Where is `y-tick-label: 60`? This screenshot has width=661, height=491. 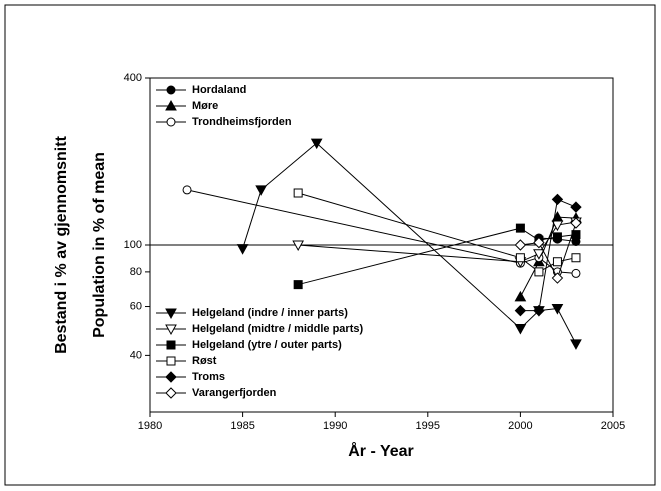 y-tick-label: 60 is located at coordinates (136, 306).